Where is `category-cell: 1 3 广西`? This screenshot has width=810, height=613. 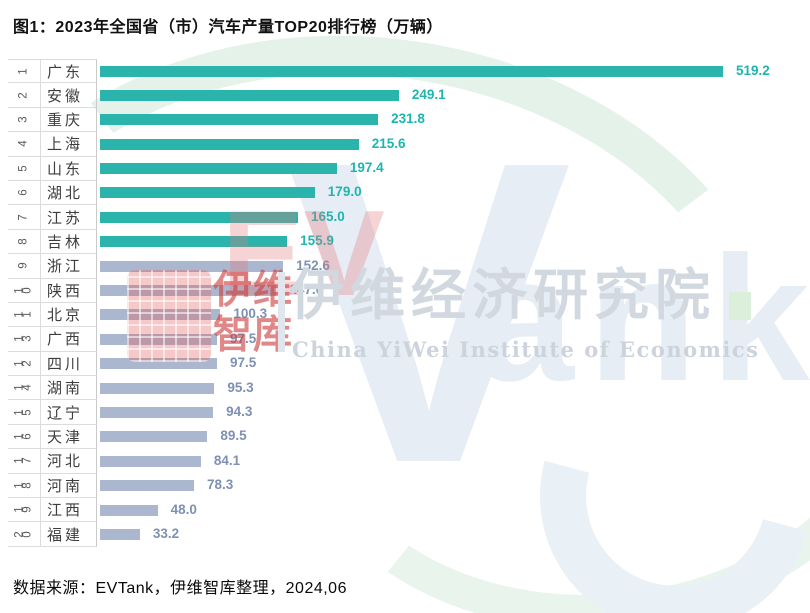
category-cell: 1 3 广西 is located at coordinates (52, 339).